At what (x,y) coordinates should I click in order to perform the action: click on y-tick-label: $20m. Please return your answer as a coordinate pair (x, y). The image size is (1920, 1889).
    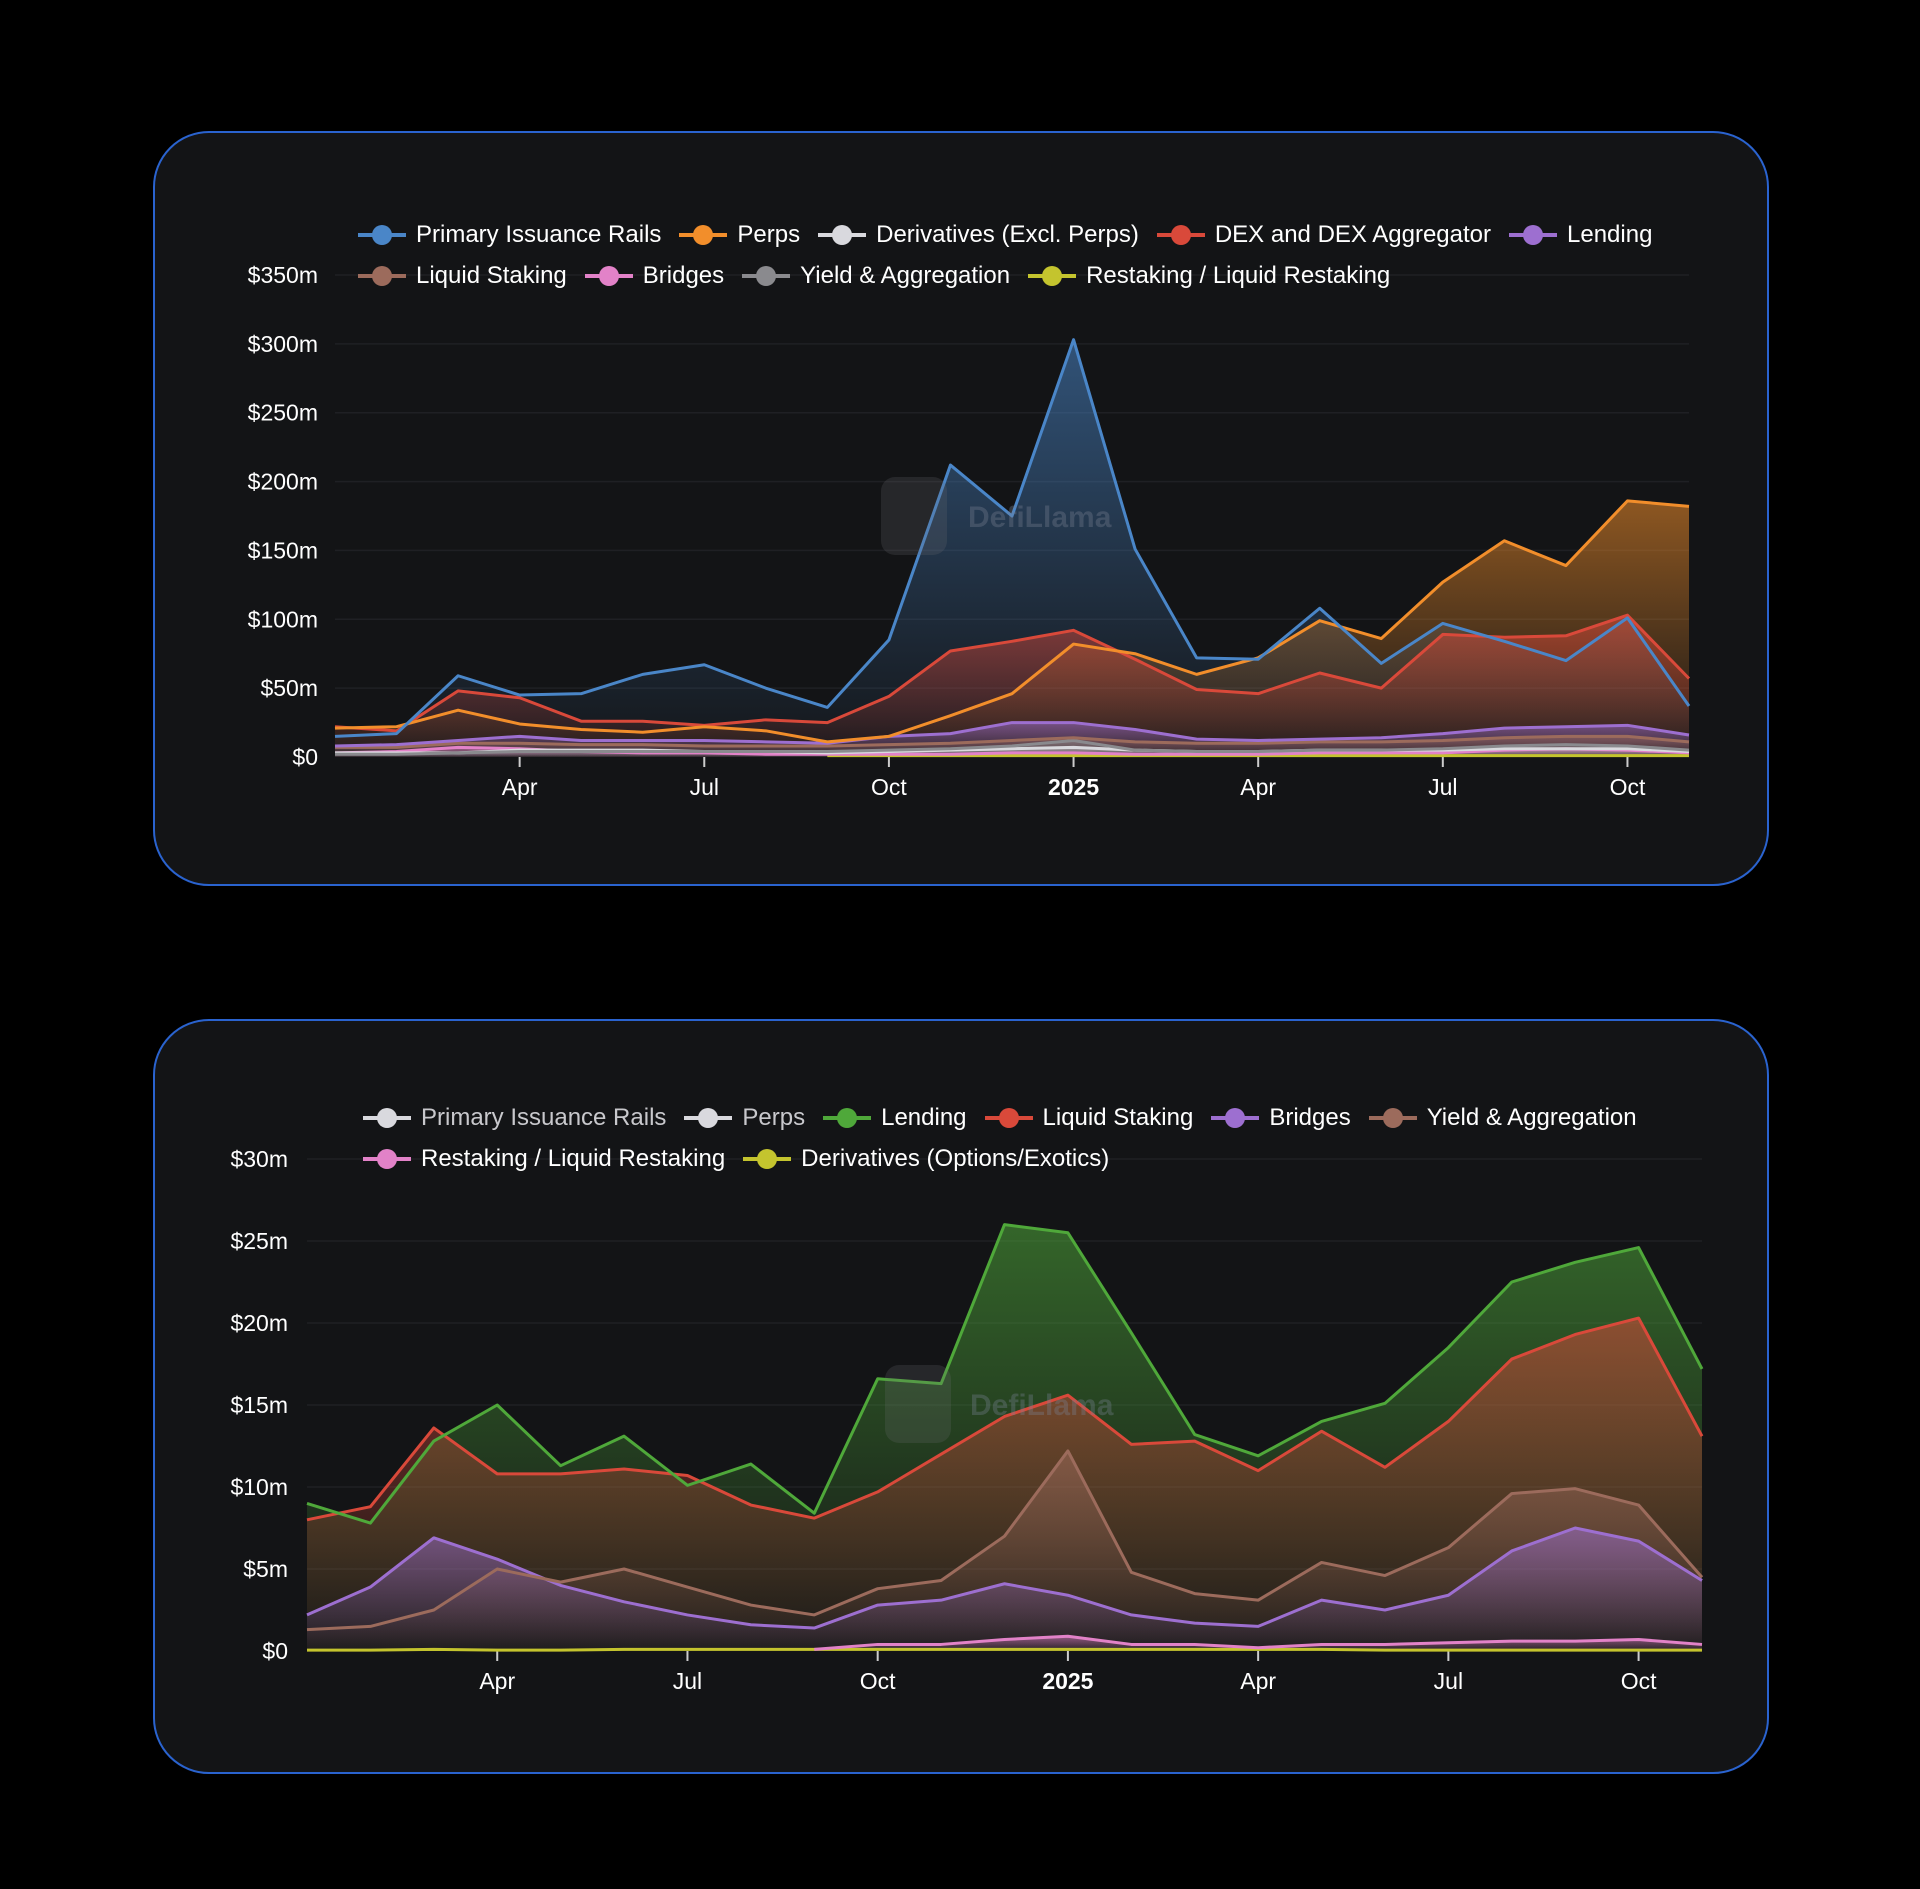
    Looking at the image, I should click on (259, 1323).